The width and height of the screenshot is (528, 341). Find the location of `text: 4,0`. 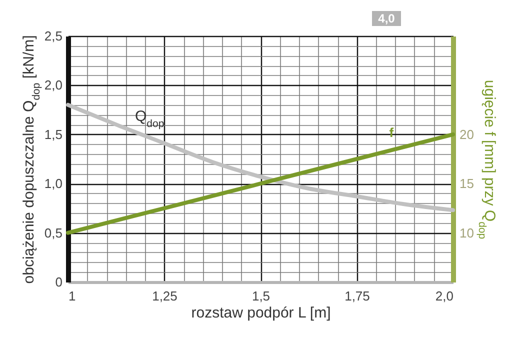

text: 4,0 is located at coordinates (387, 19).